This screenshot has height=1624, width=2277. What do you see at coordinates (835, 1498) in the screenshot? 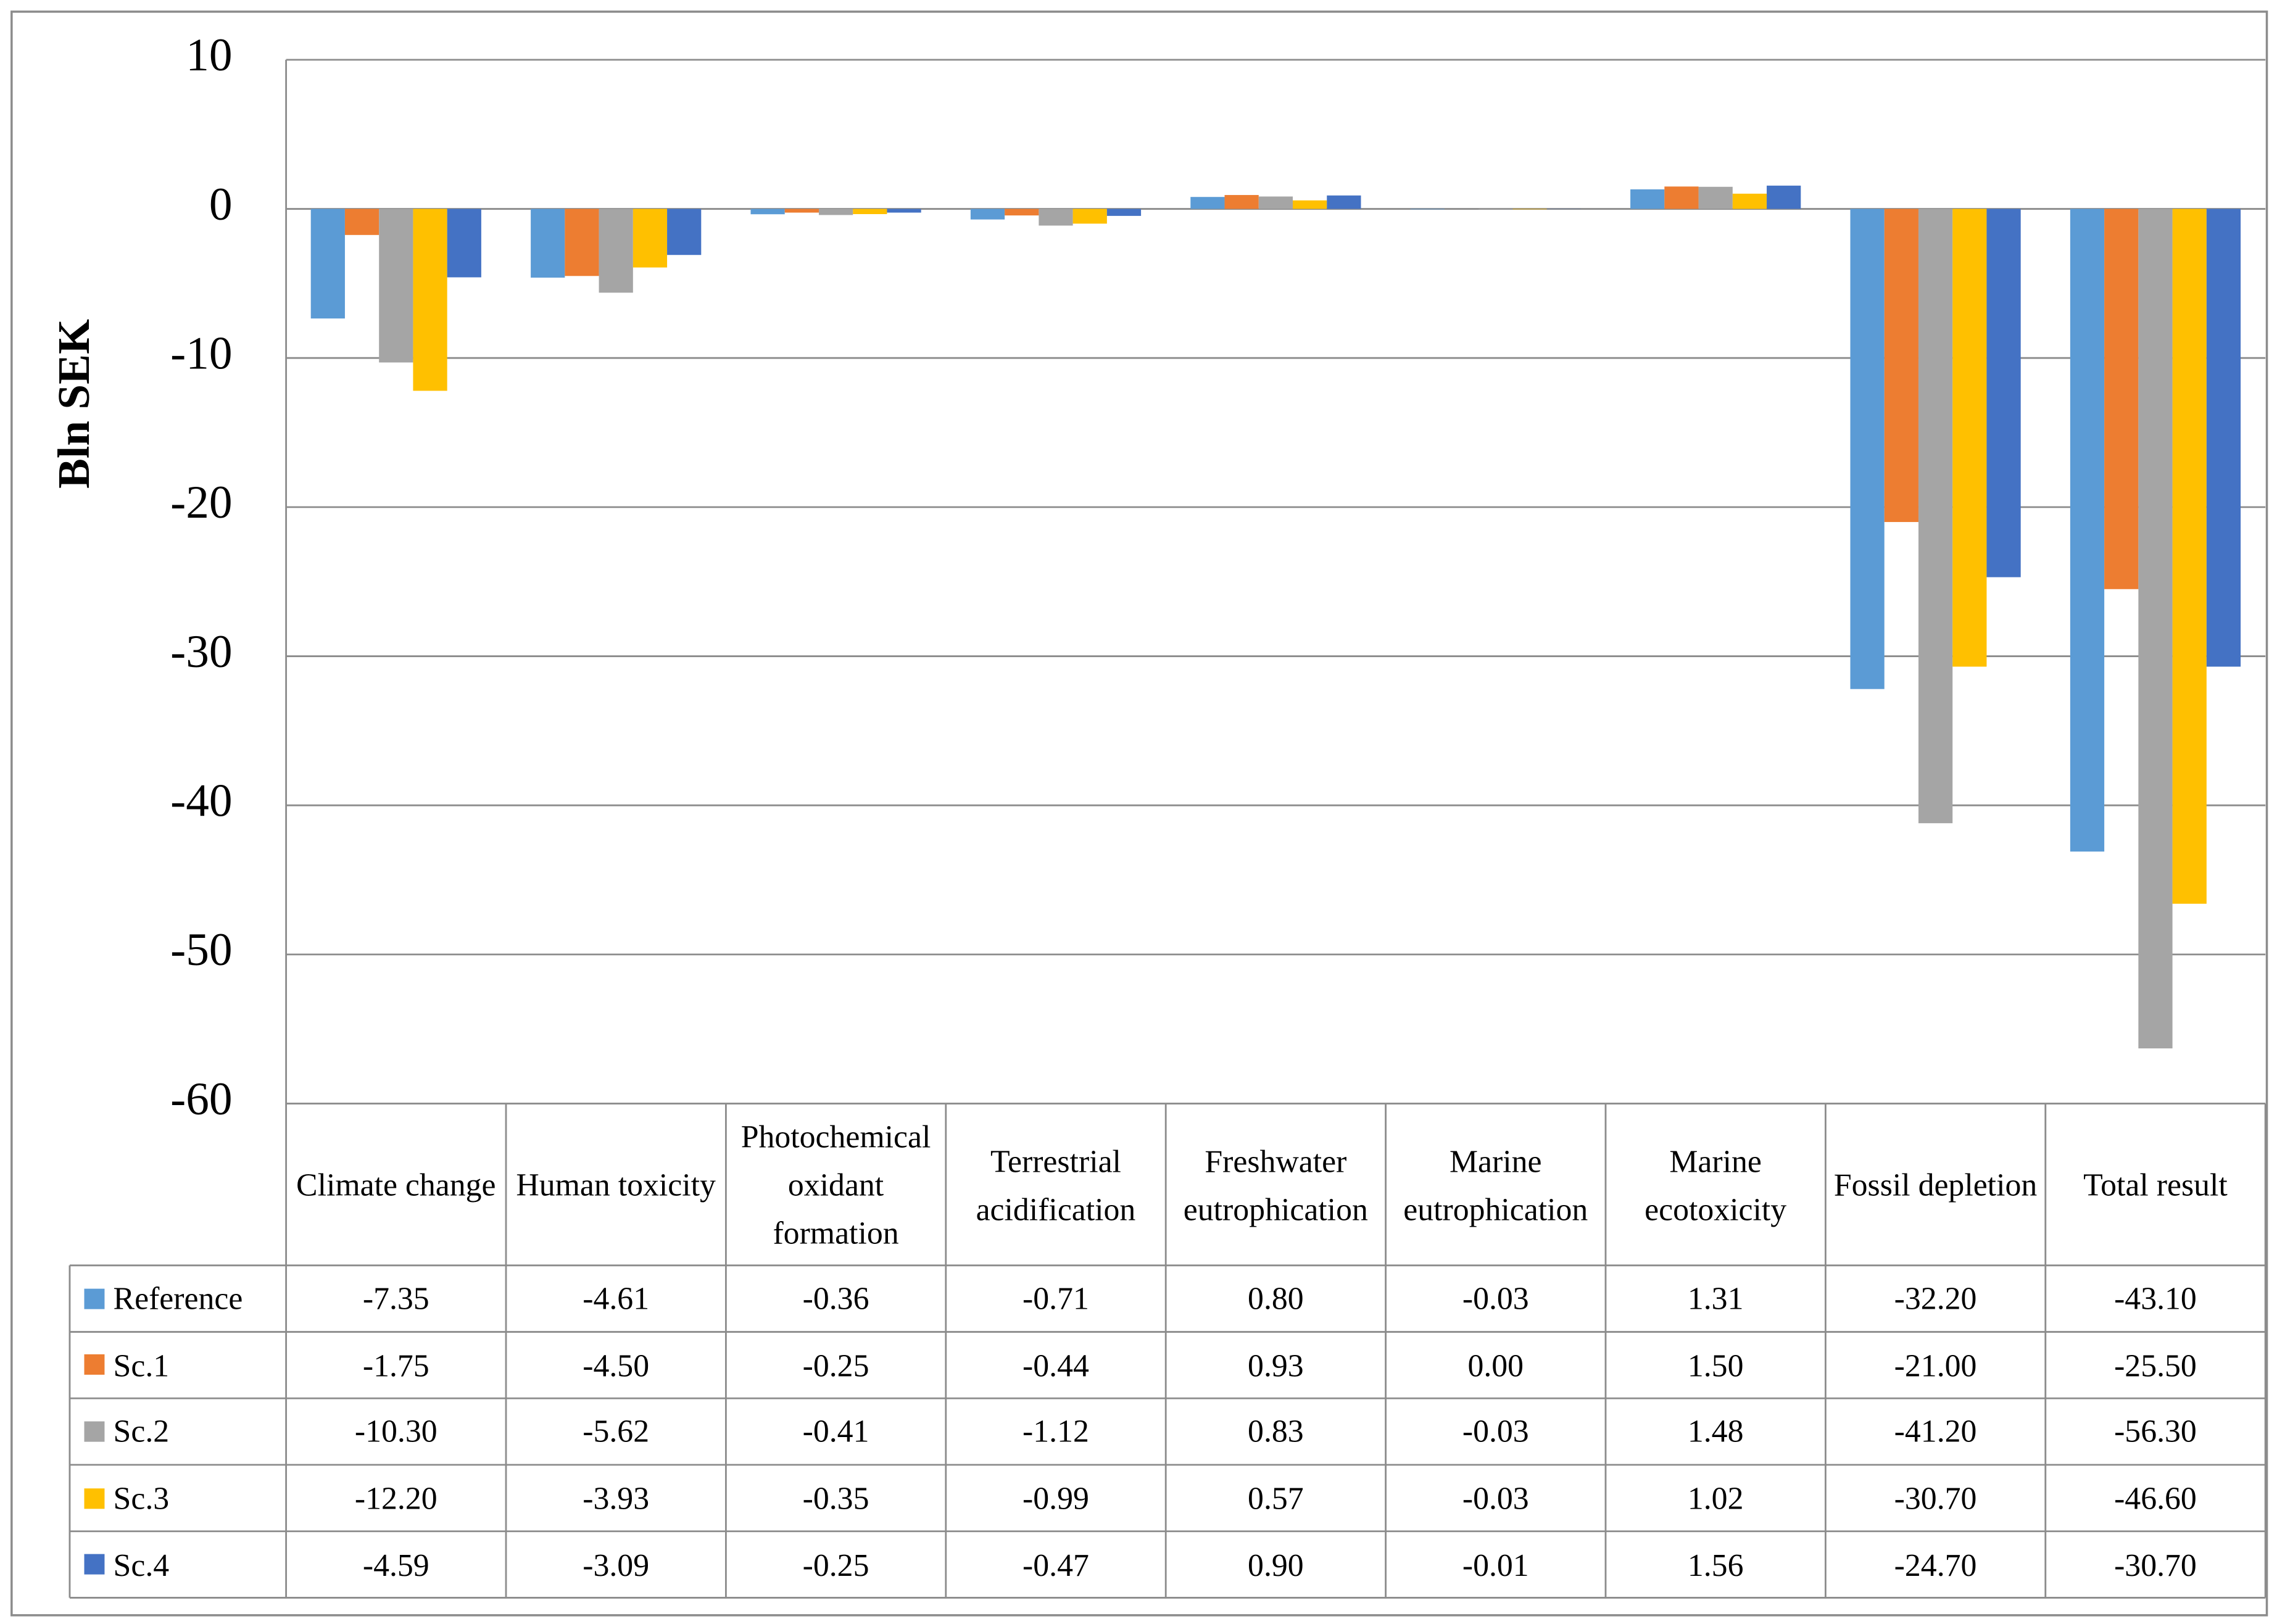
I see `table-value: -0.35` at bounding box center [835, 1498].